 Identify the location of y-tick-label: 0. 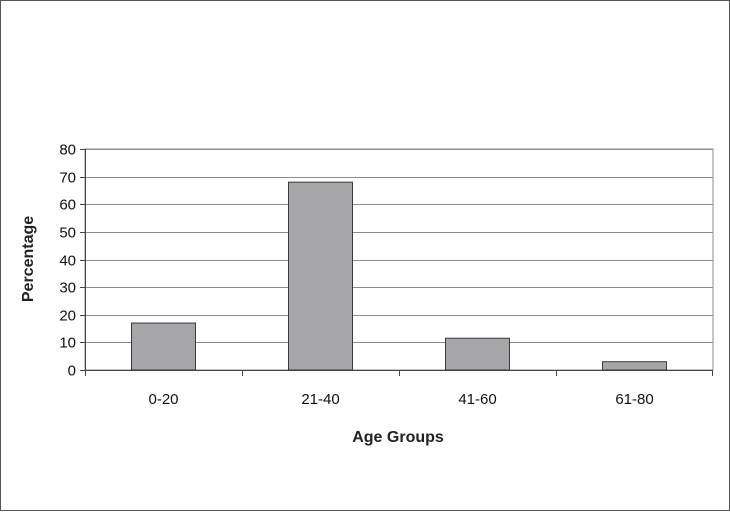
(72, 371).